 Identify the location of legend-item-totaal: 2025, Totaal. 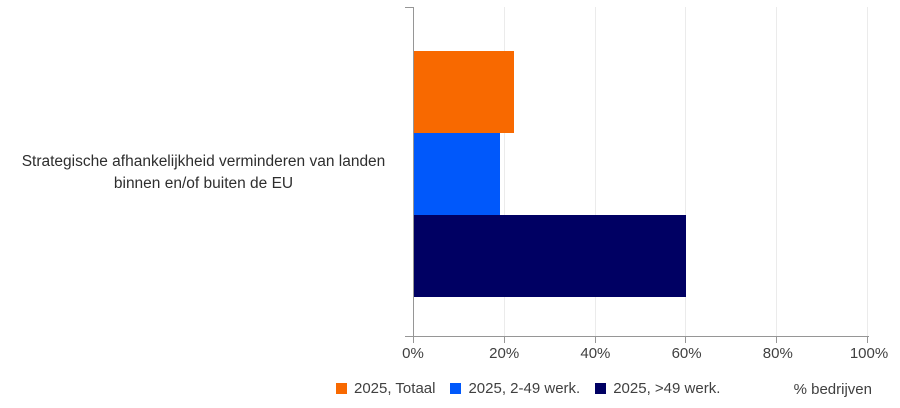
(385, 388).